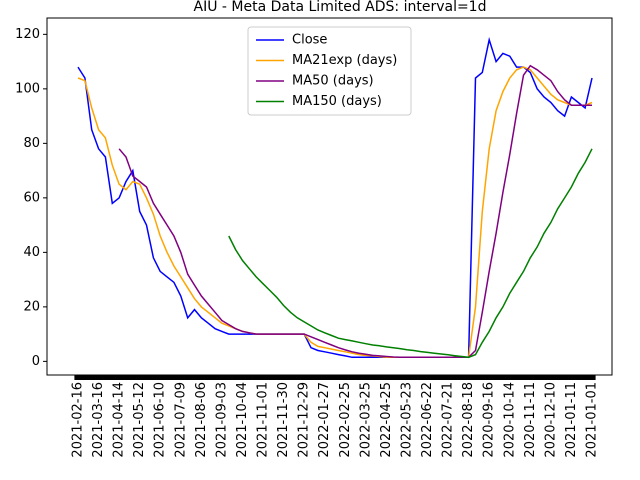 The height and width of the screenshot is (480, 640). What do you see at coordinates (324, 420) in the screenshot?
I see `x-tick-label: 2022-01-27` at bounding box center [324, 420].